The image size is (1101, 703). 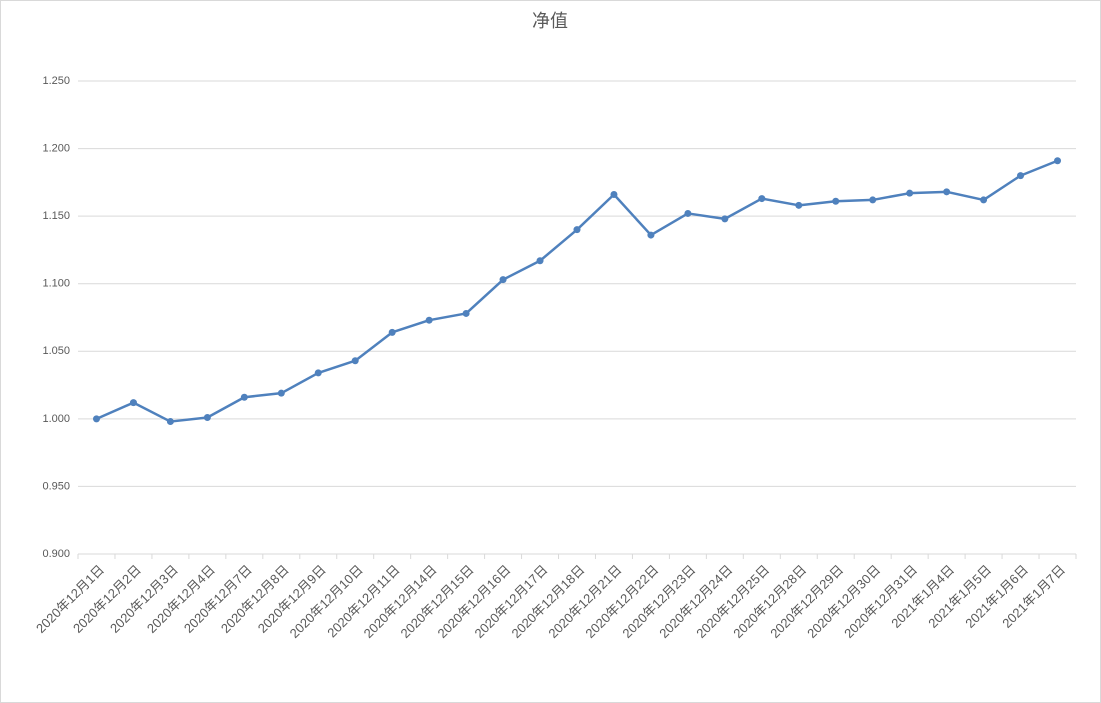 I want to click on y-tick-label: 0.900, so click(x=56, y=554).